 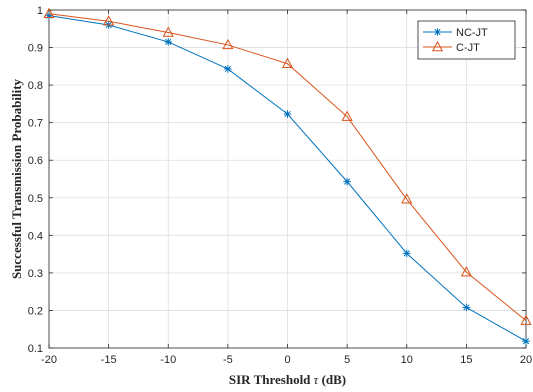 I want to click on legend: NC-JT C-JT, so click(x=466, y=40).